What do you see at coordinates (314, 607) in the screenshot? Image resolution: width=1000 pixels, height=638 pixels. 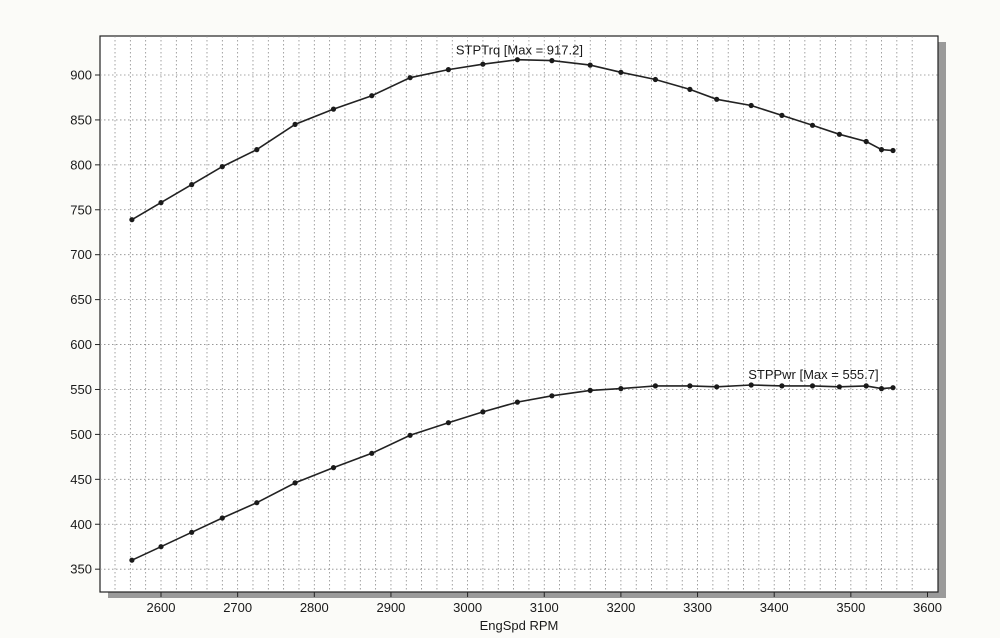 I see `x-tick-label: 2800` at bounding box center [314, 607].